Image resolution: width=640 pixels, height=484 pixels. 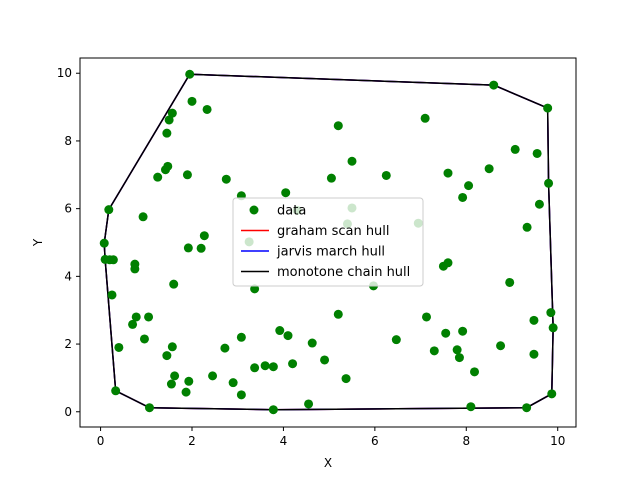 What do you see at coordinates (101, 441) in the screenshot?
I see `x-tick-label: 0` at bounding box center [101, 441].